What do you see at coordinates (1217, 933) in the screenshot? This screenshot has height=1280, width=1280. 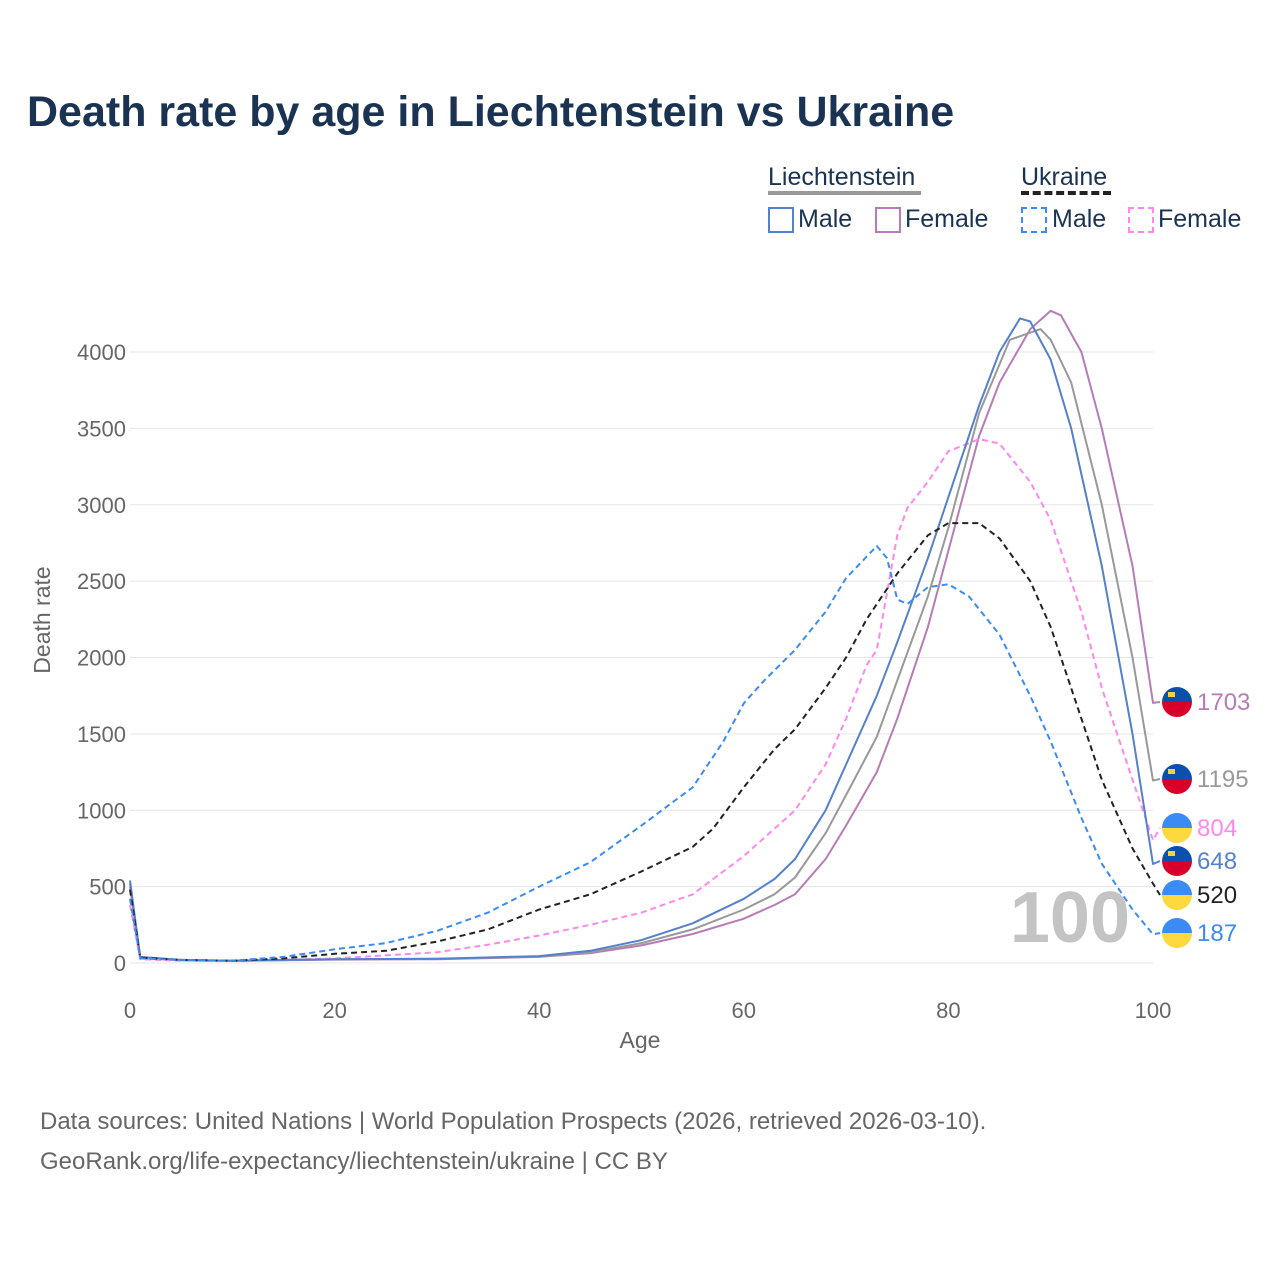 I see `end-value-label: 187` at bounding box center [1217, 933].